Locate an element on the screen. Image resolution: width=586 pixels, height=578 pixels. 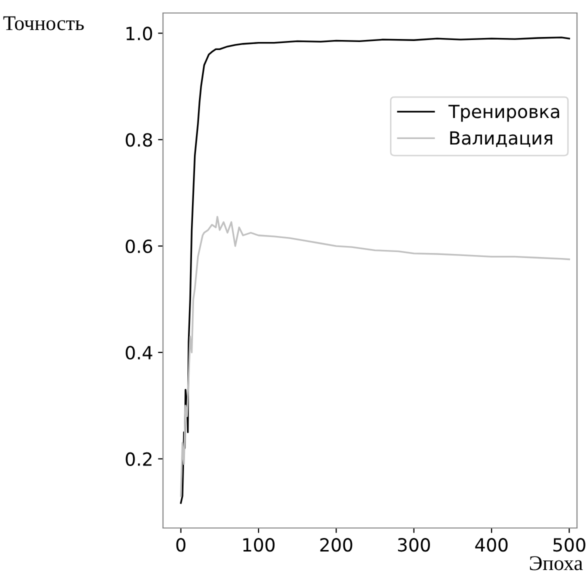
y-tick-label: 1.0 is located at coordinates (139, 33).